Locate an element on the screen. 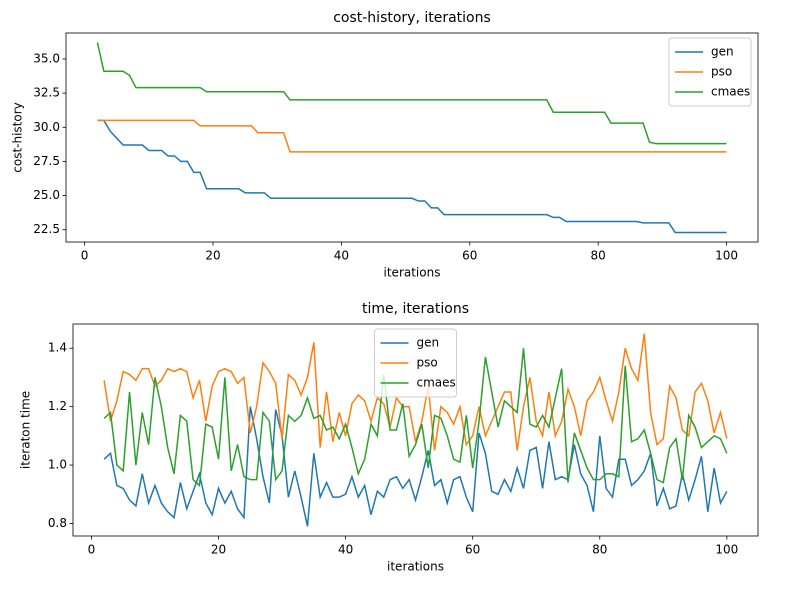 This screenshot has width=790, height=589. y-tick-label: 30.0 is located at coordinates (46, 127).